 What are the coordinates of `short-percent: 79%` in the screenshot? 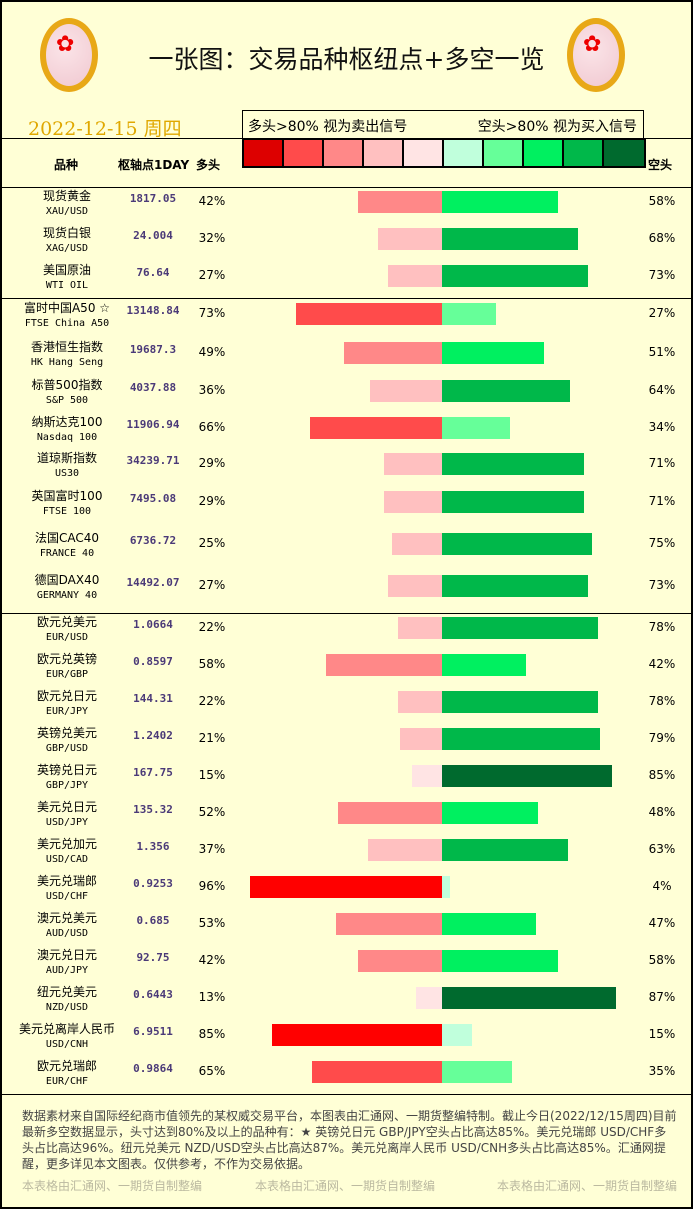 It's located at (662, 738).